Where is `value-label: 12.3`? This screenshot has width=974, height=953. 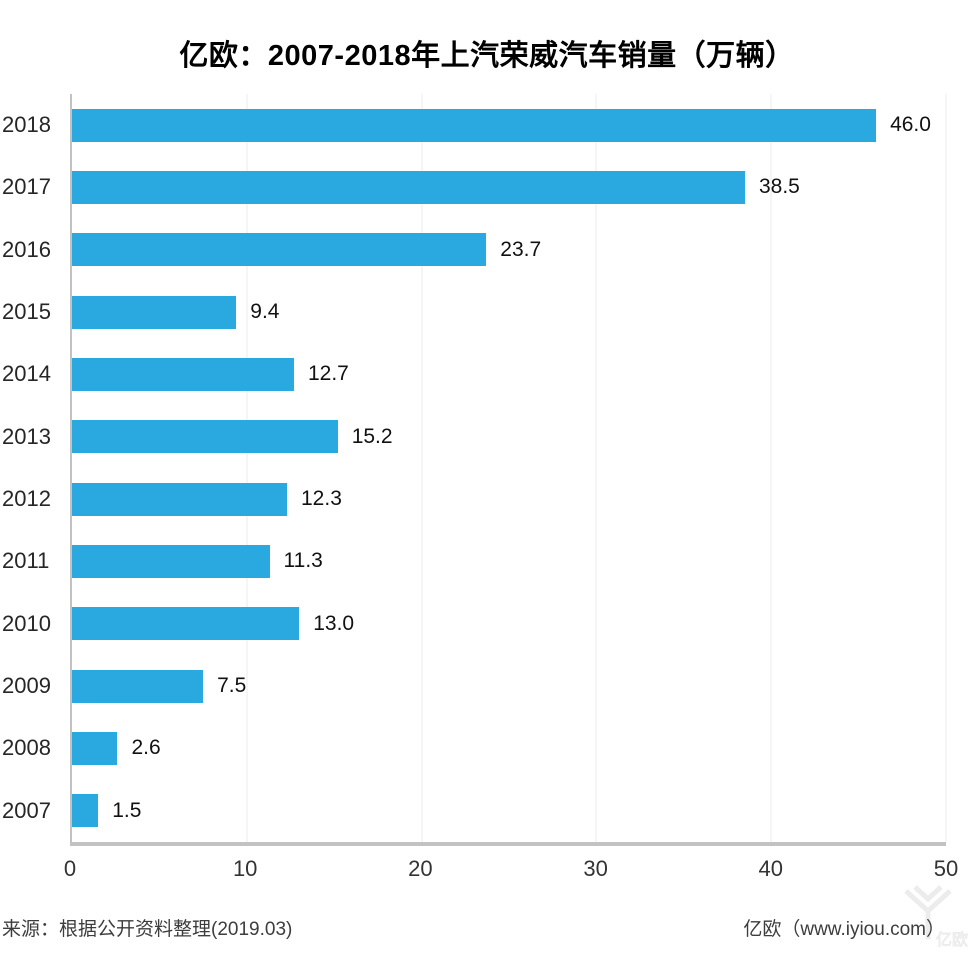
value-label: 12.3 is located at coordinates (321, 499).